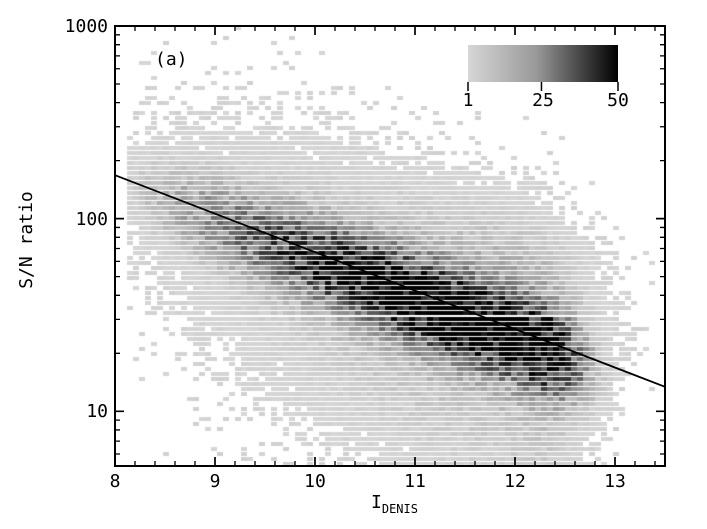 The height and width of the screenshot is (529, 707). Describe the element at coordinates (543, 100) in the screenshot. I see `colorbar-label-25: 25` at that location.